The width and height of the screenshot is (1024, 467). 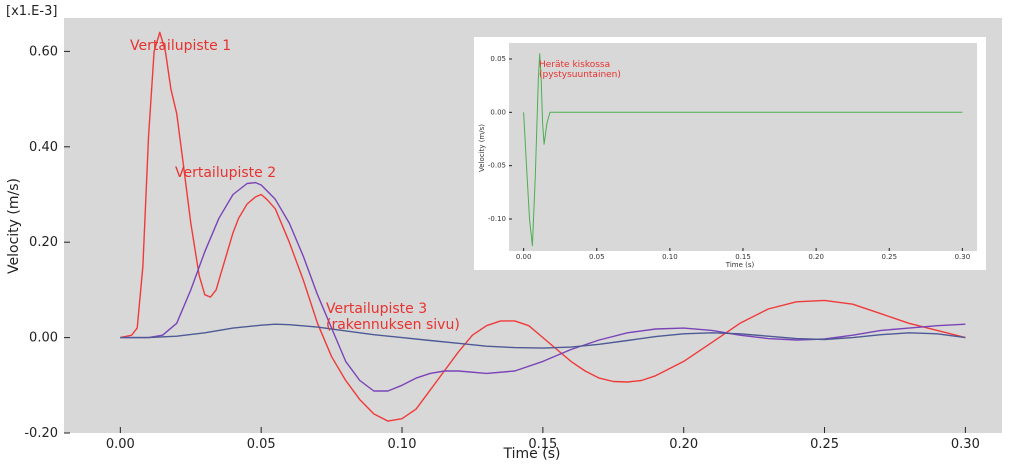 I want to click on annotation-vertailupiste-3-sub: (rakennuksen sivu), so click(x=393, y=325).